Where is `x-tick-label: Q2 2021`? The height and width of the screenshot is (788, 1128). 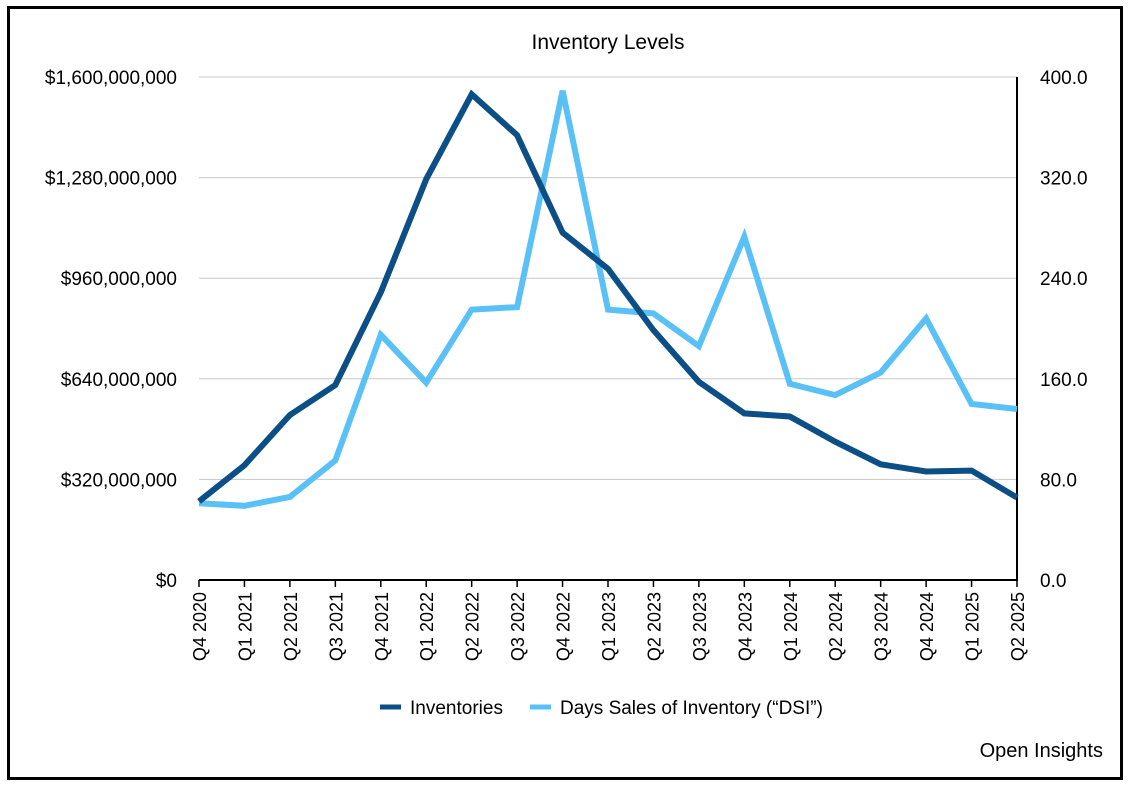
x-tick-label: Q2 2021 is located at coordinates (291, 626).